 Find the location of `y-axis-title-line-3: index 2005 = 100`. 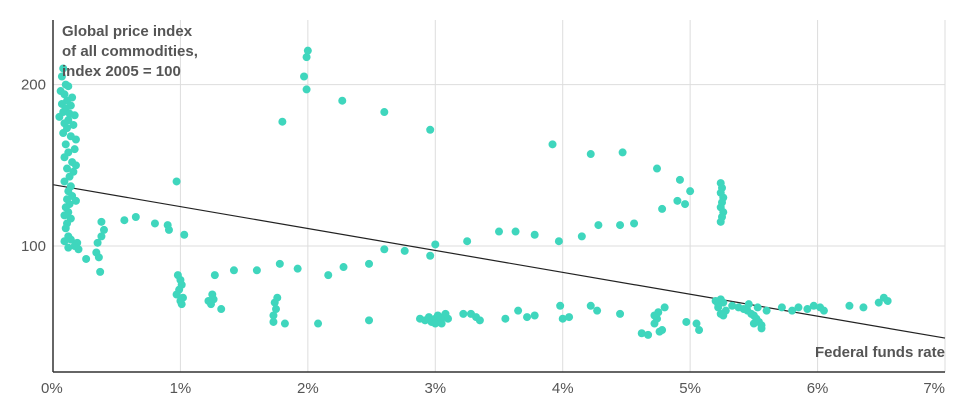

y-axis-title-line-3: index 2005 = 100 is located at coordinates (121, 71).